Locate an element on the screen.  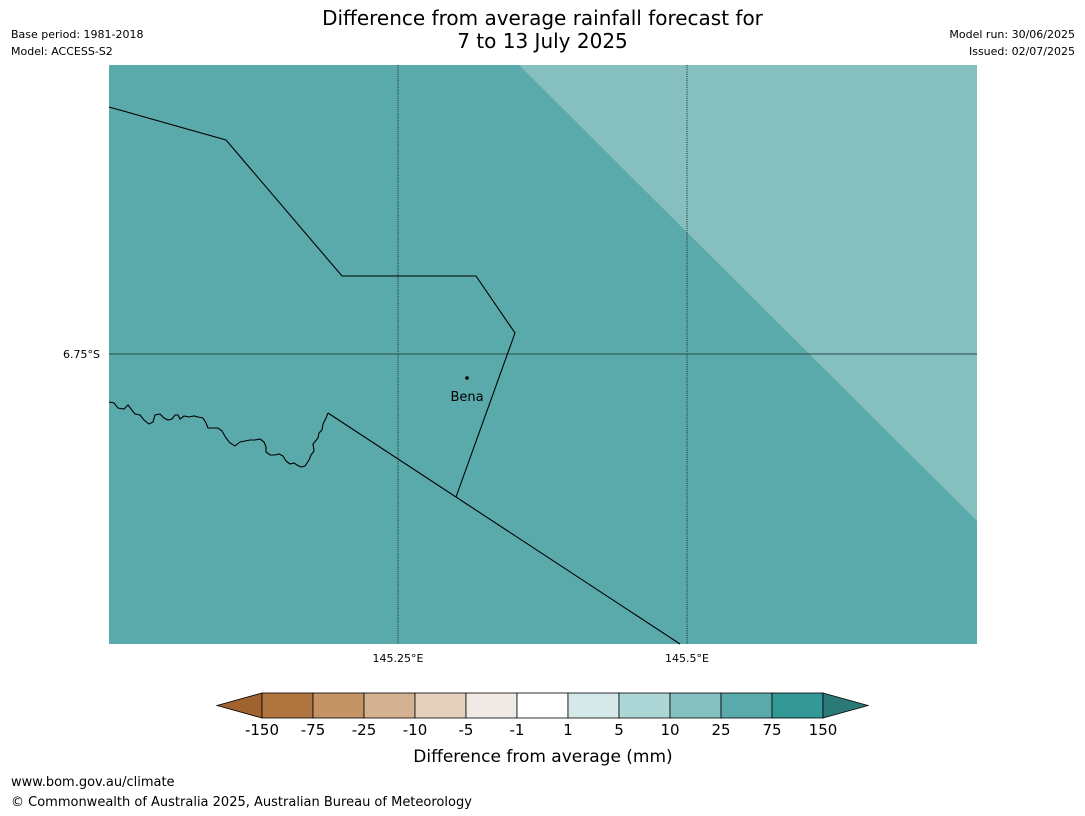
colorbar-tick-labels: -150 -75 -25 -10 -5 -1 1 5 10 25 75 150 is located at coordinates (541, 730).